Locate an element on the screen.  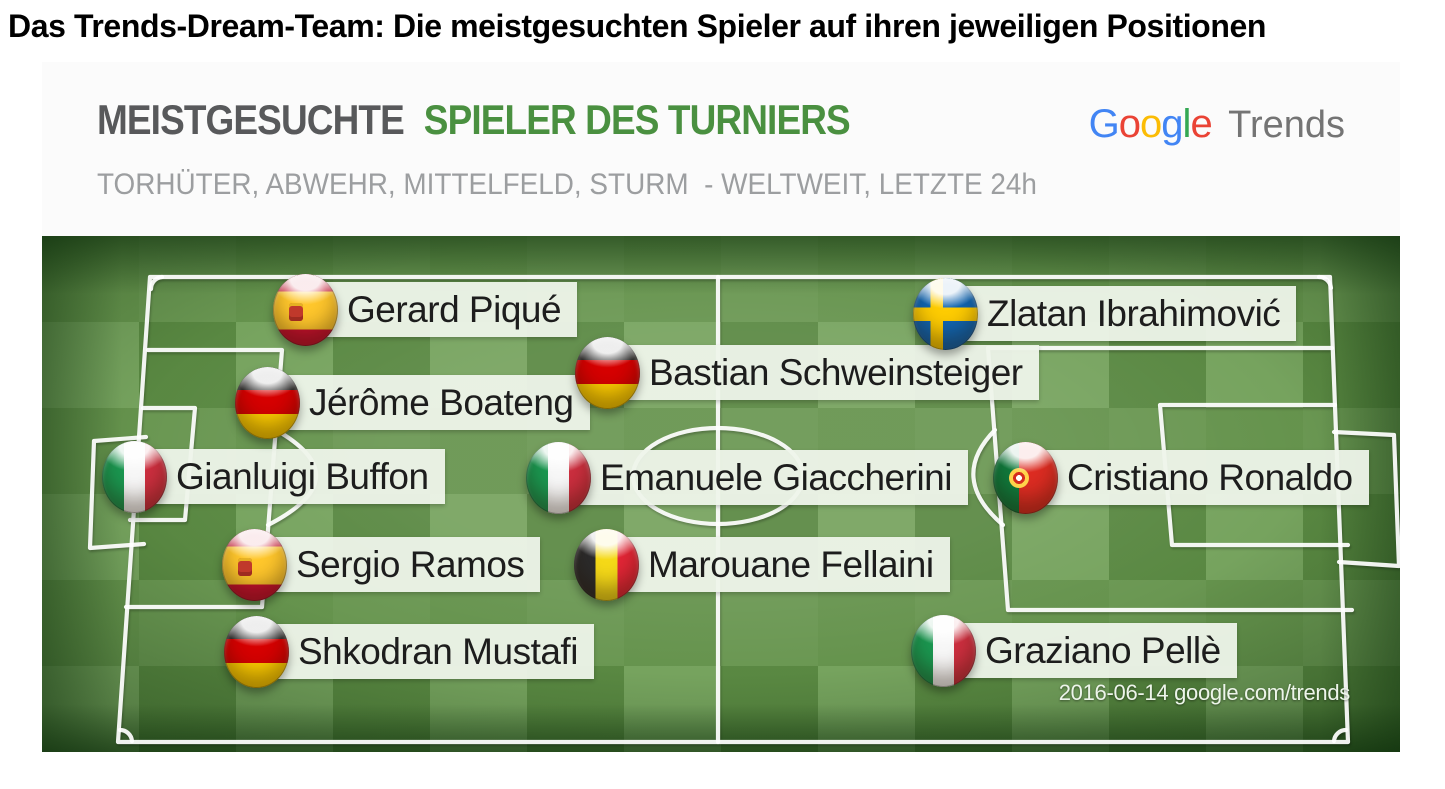
belgium-flag-icon is located at coordinates (606, 565).